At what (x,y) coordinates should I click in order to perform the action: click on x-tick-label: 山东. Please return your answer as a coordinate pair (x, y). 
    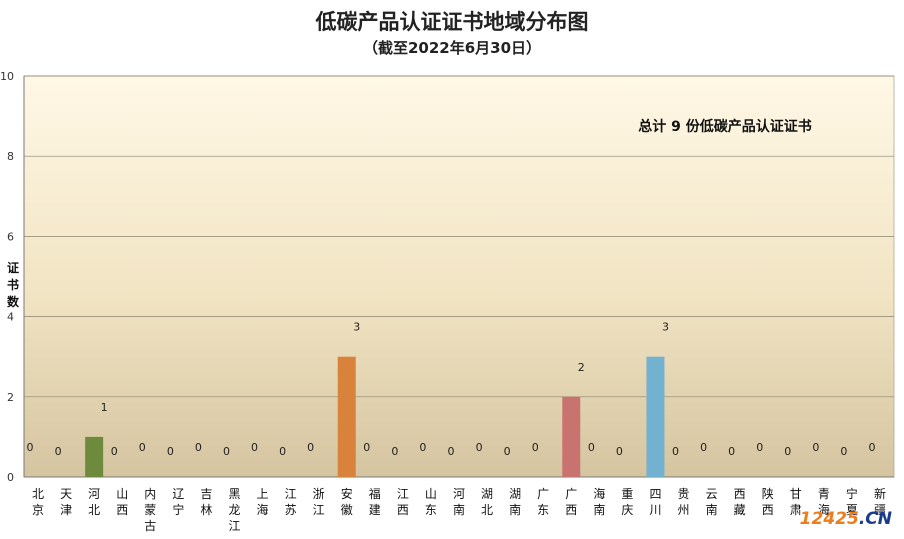
    Looking at the image, I should click on (431, 502).